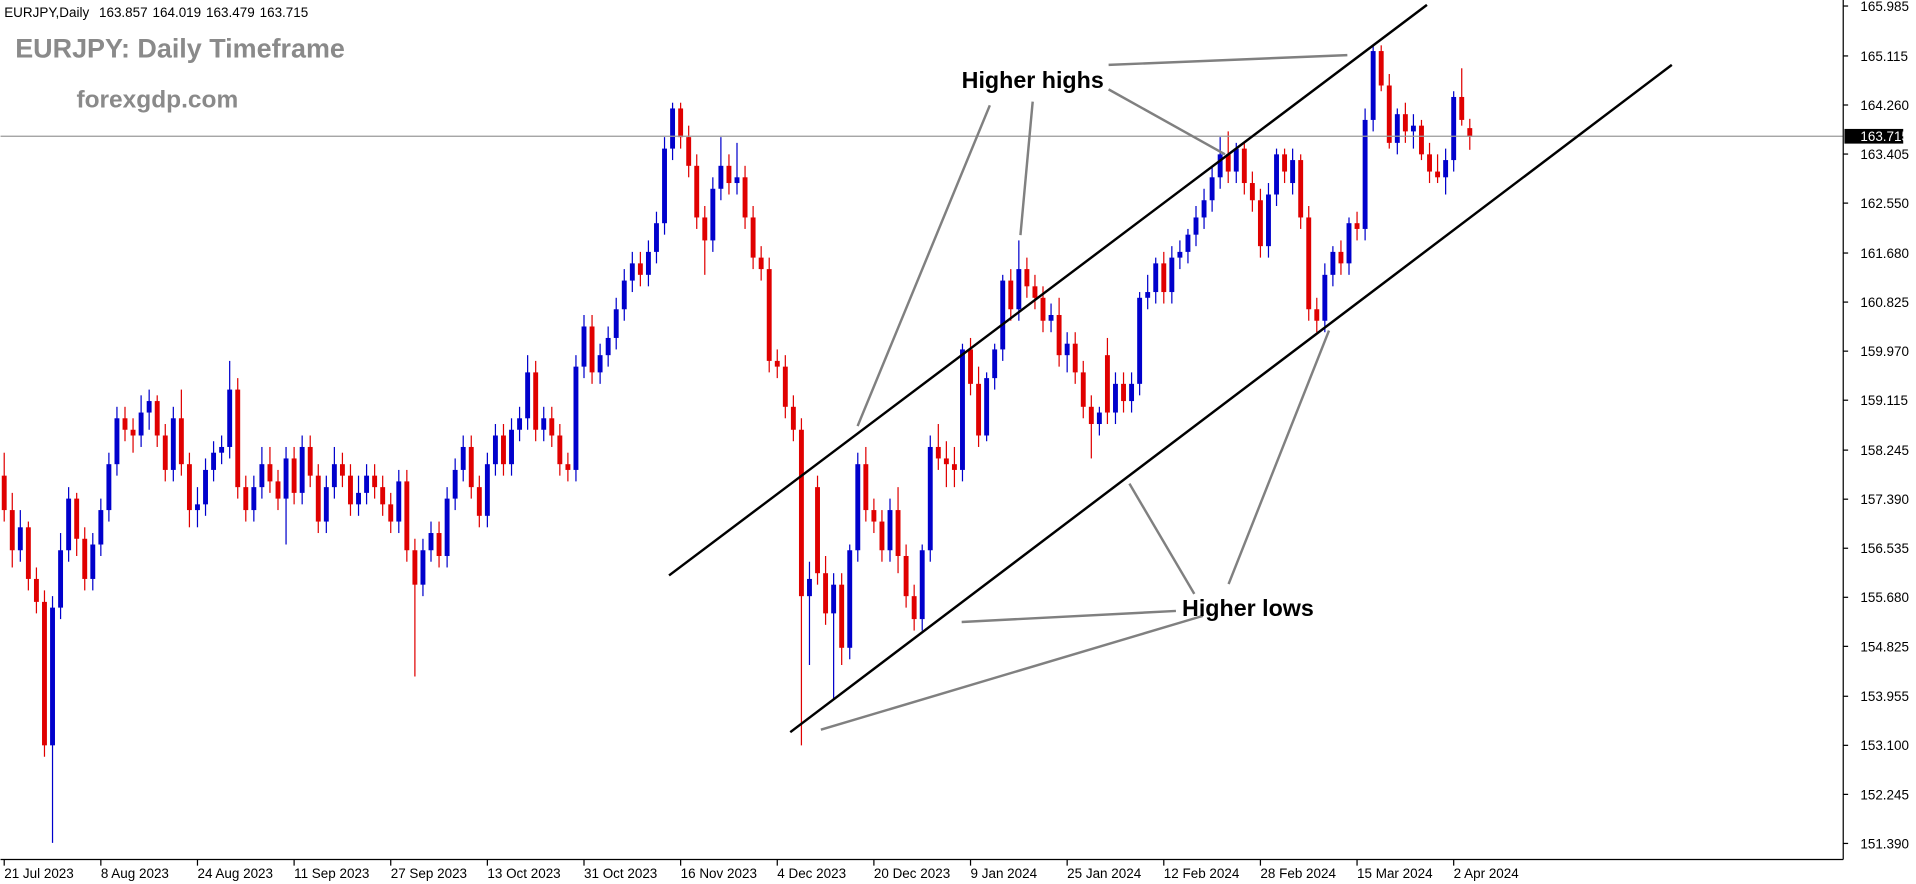  What do you see at coordinates (1884, 302) in the screenshot?
I see `y-tick-label: 160.825` at bounding box center [1884, 302].